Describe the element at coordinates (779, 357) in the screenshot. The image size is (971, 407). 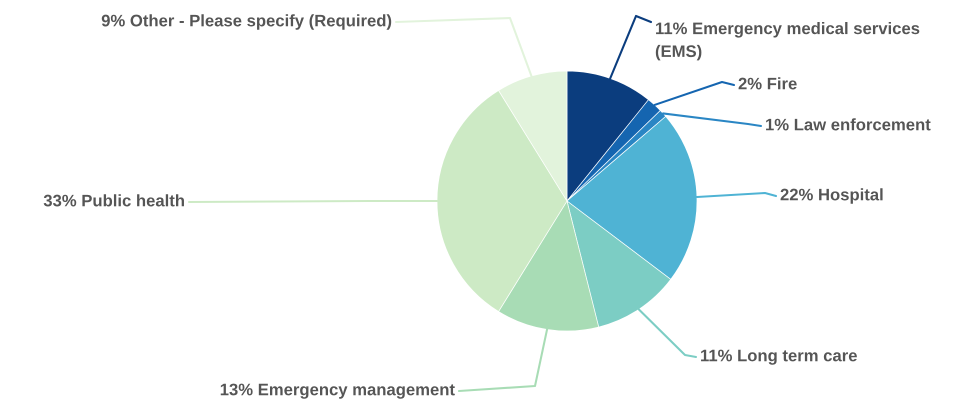
I see `slice-label: 11% Long term care` at that location.